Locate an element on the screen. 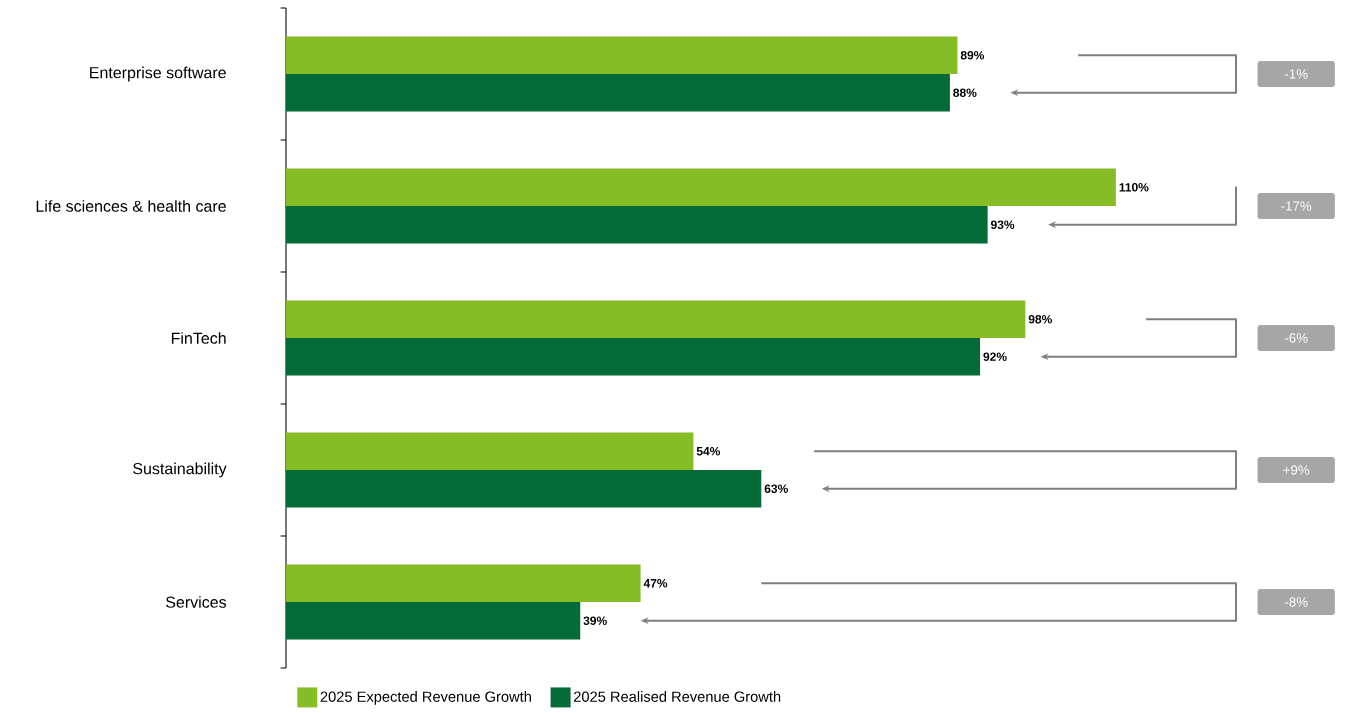 This screenshot has width=1346, height=713. y-tick-label: Sustainability is located at coordinates (180, 470).